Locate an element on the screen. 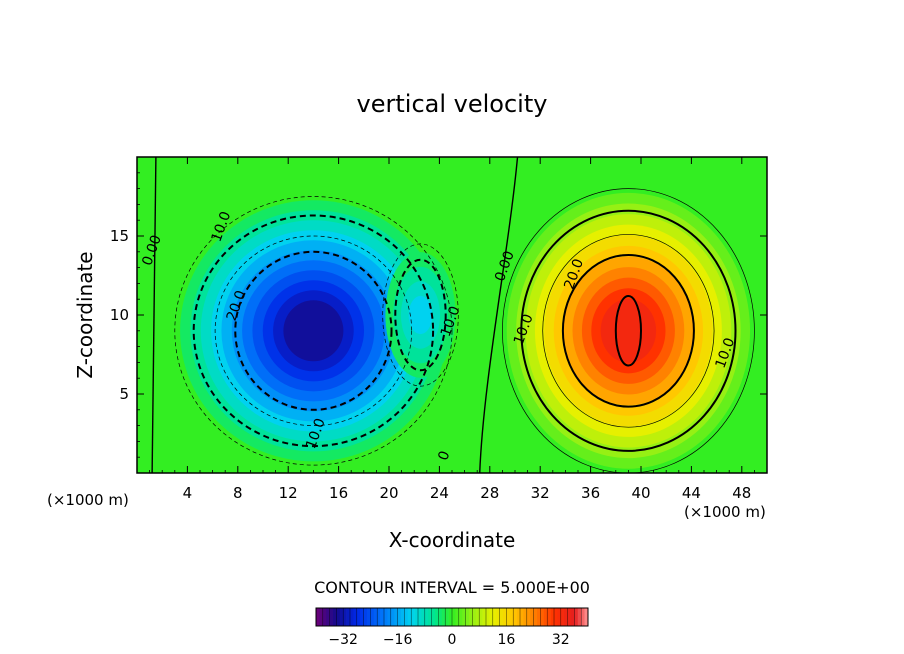 This screenshot has width=904, height=654. x-tick-label: 36 is located at coordinates (590, 493).